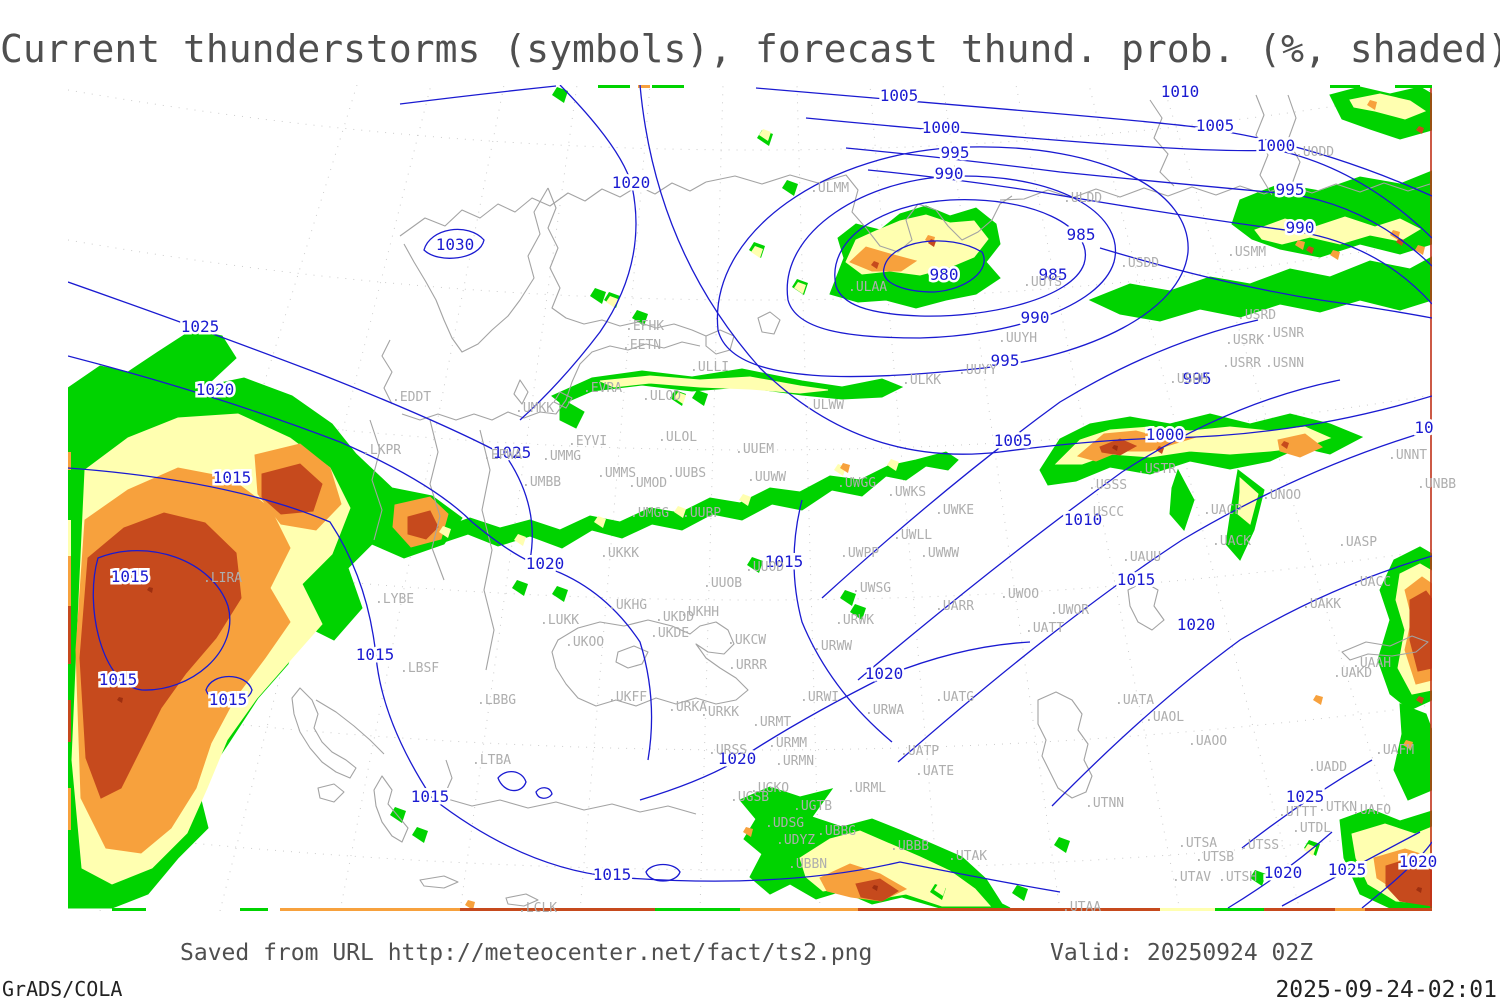 This screenshot has width=1500, height=1000. Describe the element at coordinates (746, 640) in the screenshot. I see `station-label: .UKCW` at that location.